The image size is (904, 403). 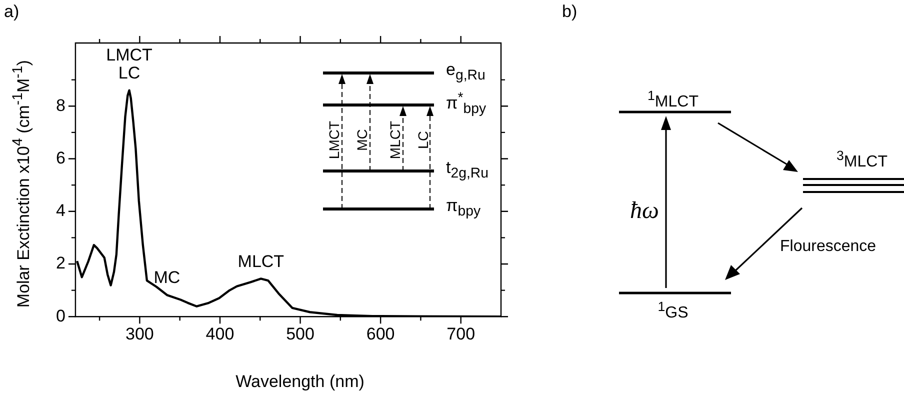 What do you see at coordinates (220, 334) in the screenshot?
I see `x-tick-label: 400` at bounding box center [220, 334].